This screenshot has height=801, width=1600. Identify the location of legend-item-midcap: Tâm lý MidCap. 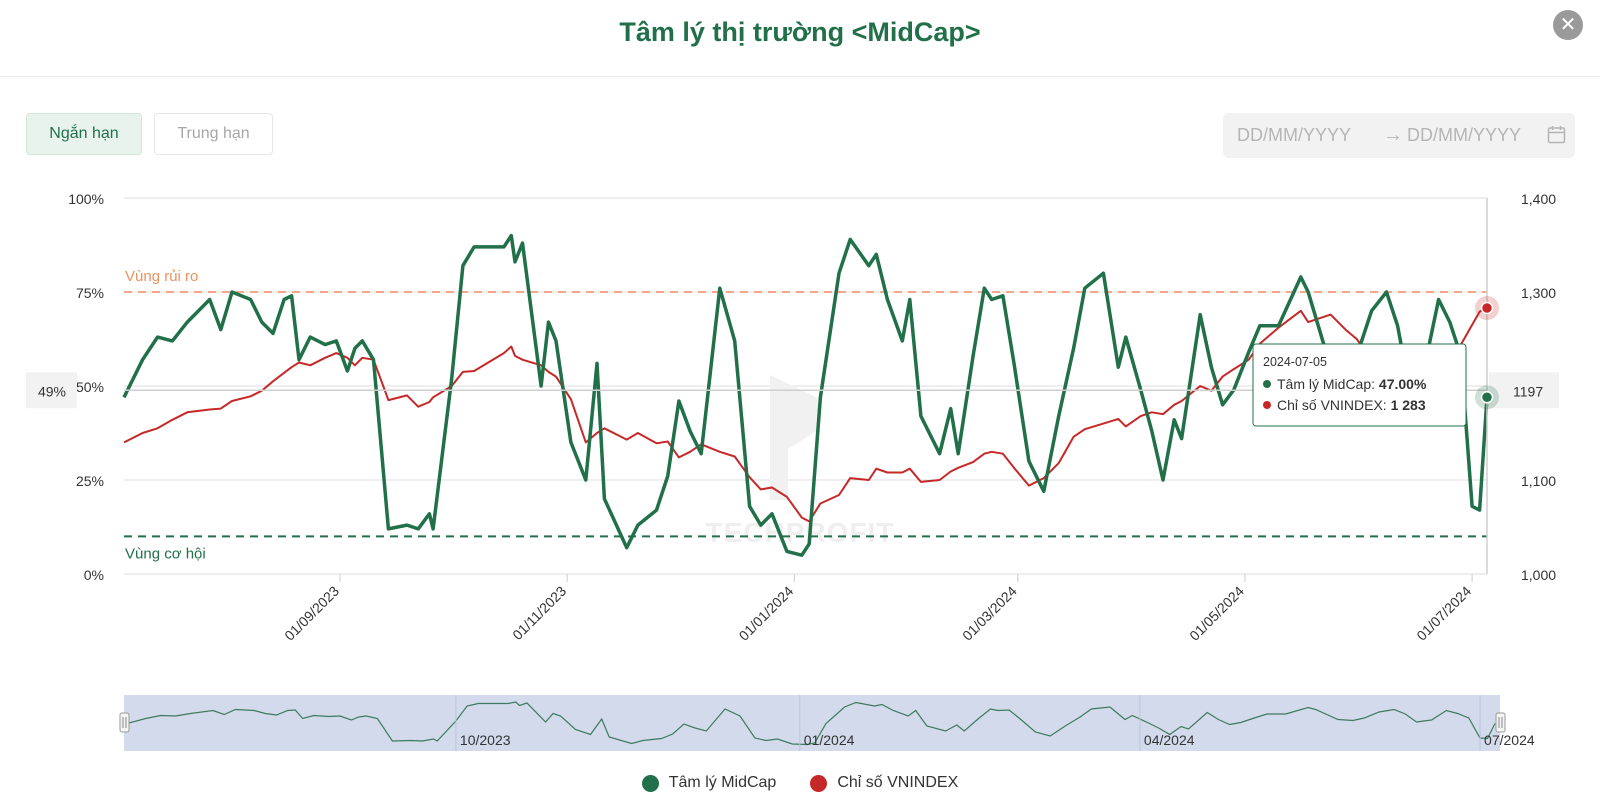
(709, 783).